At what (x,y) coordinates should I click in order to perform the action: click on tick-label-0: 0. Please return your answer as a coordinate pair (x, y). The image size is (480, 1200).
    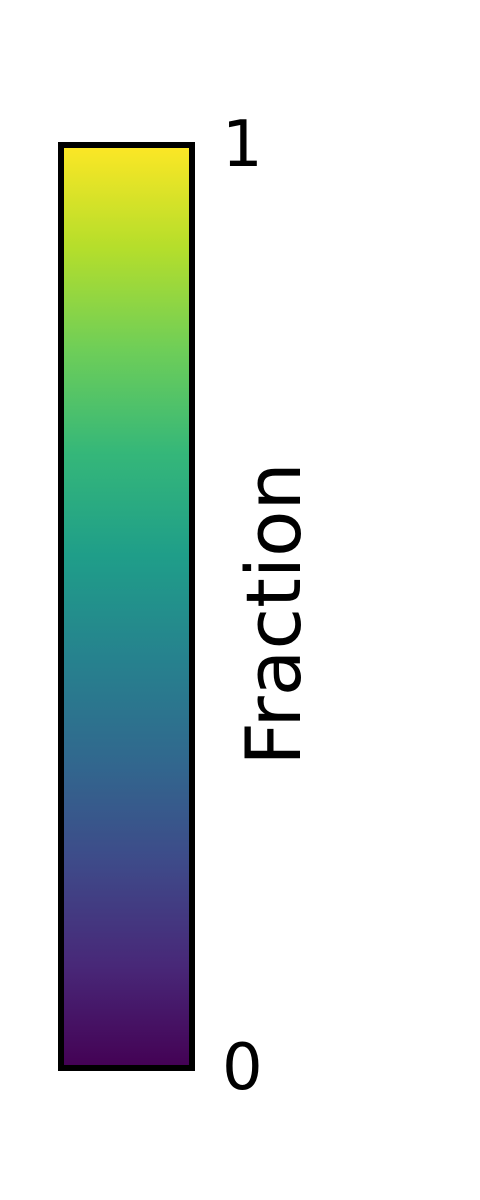
    Looking at the image, I should click on (242, 1068).